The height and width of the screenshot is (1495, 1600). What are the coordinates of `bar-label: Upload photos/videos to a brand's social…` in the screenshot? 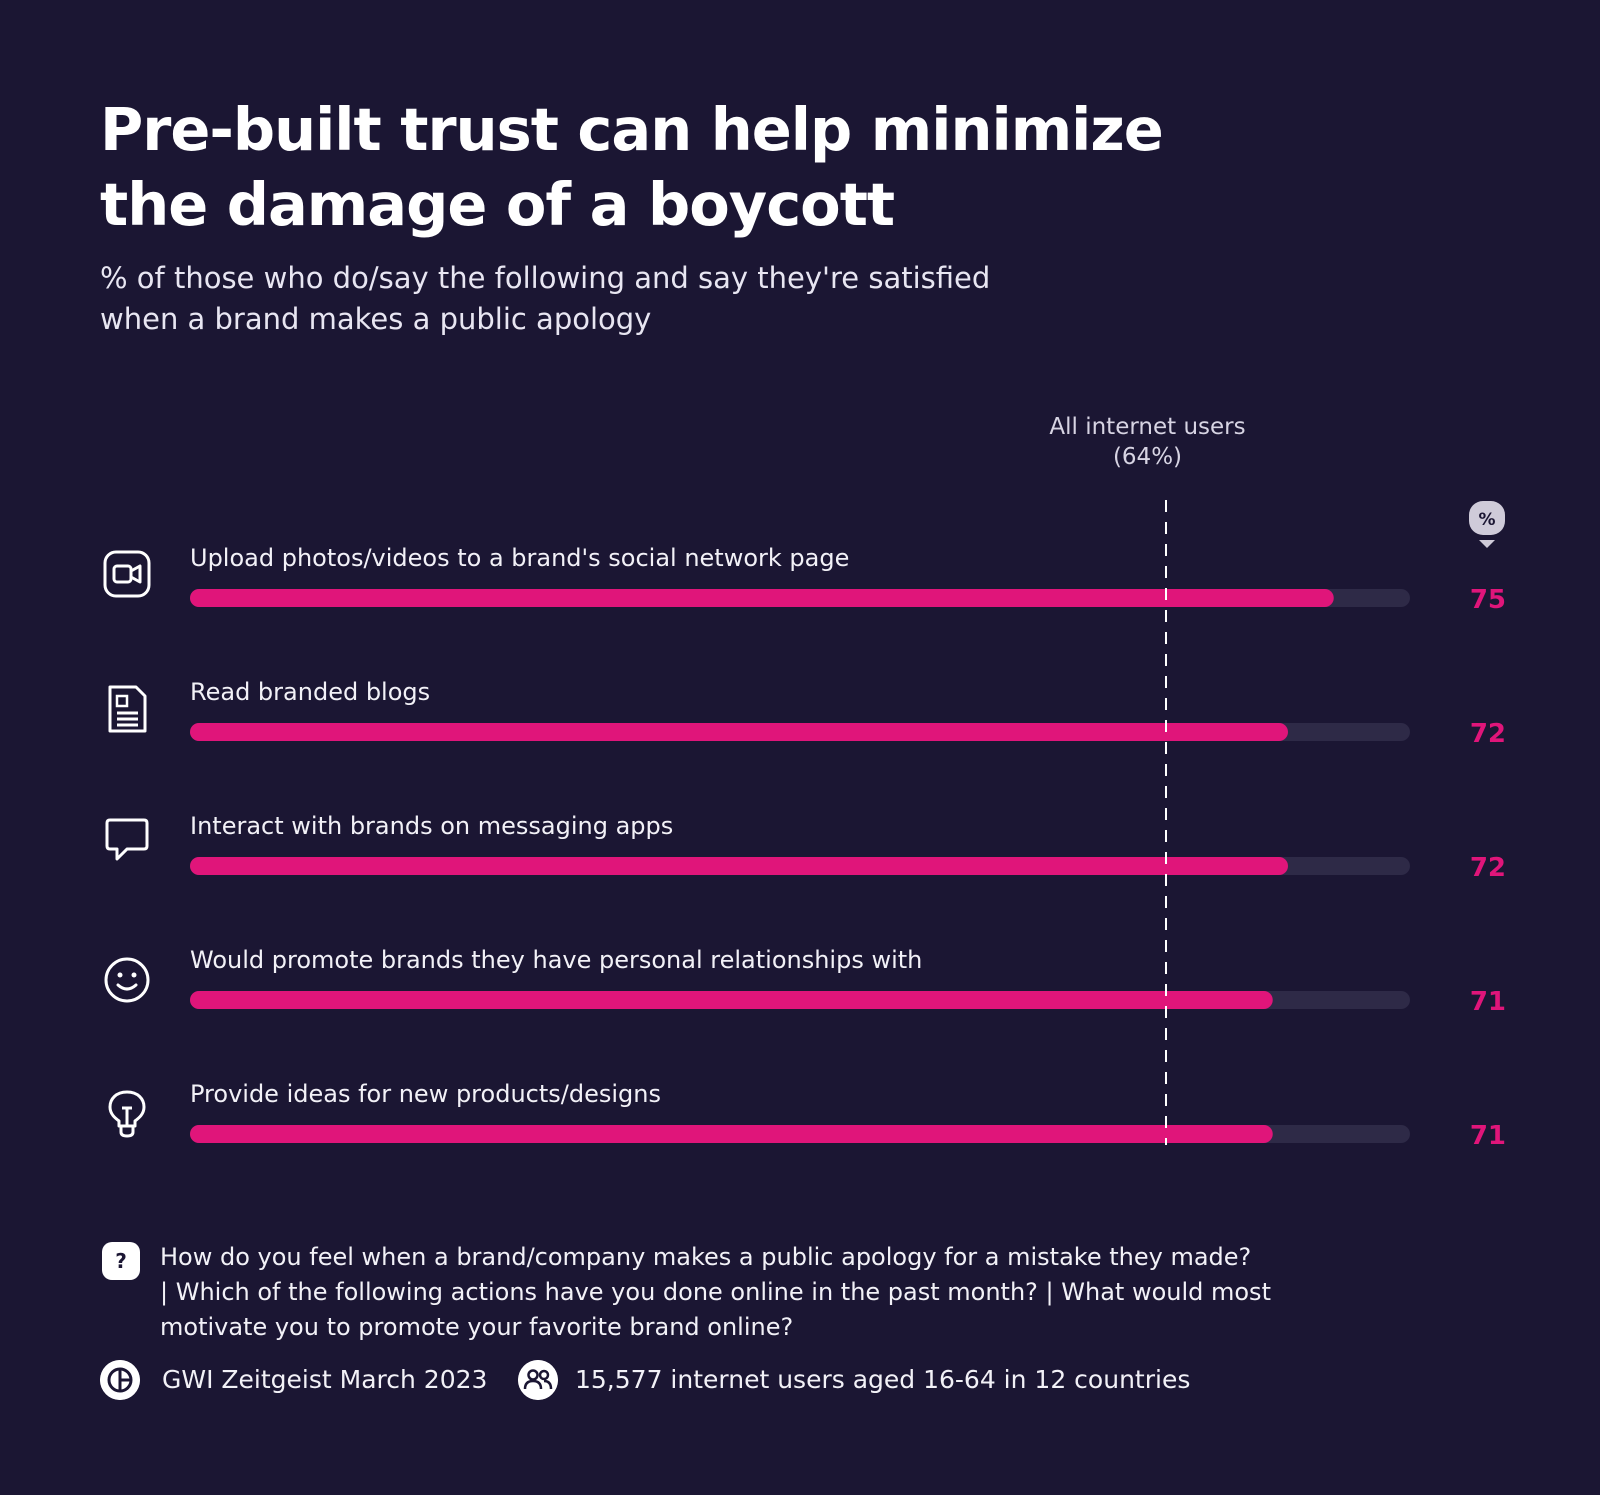 It's located at (520, 558).